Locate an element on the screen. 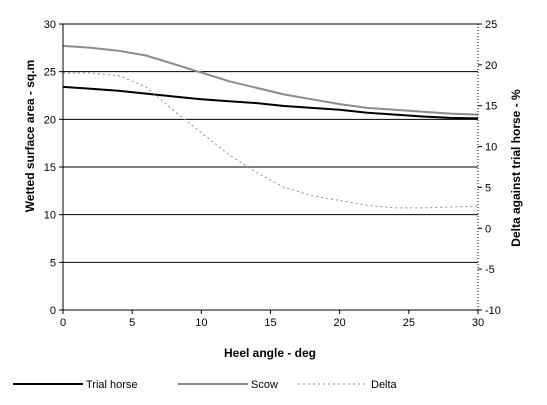 This screenshot has height=405, width=547. y-axis-ticks: 0 5 10 15 20 25 30 is located at coordinates (53, 168).